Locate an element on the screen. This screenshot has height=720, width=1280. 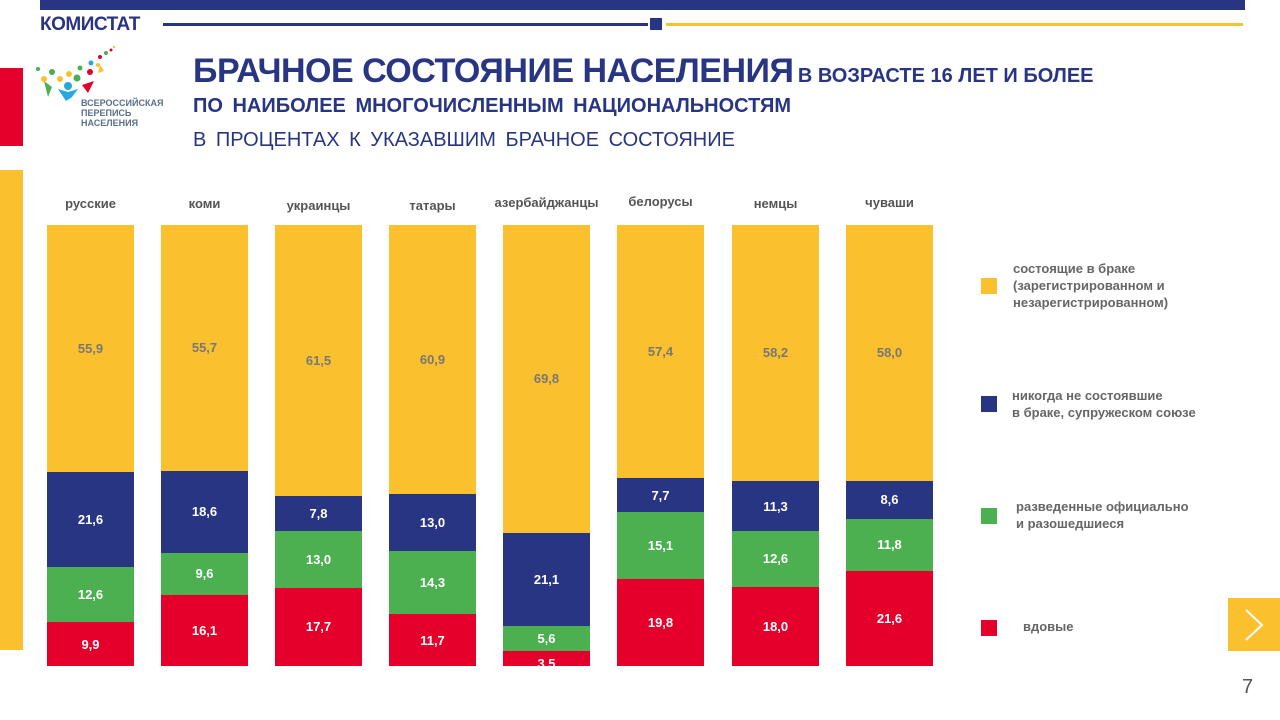
bar-segment: 9,9 is located at coordinates (90, 644).